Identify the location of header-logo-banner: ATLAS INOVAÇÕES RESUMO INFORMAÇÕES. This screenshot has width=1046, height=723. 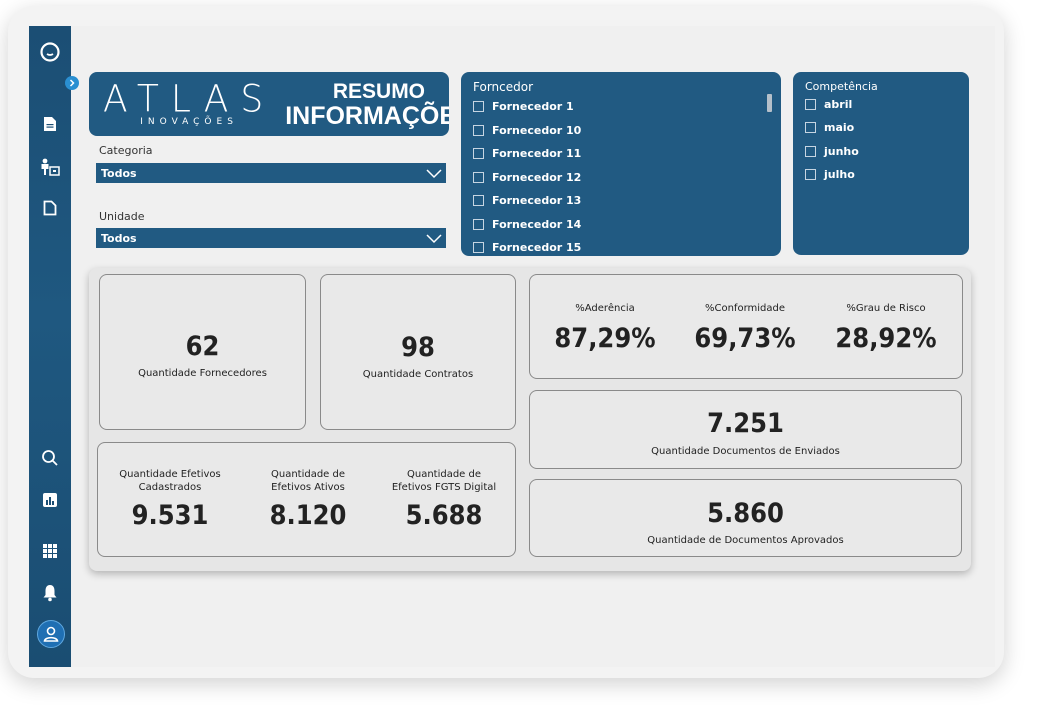
(269, 104).